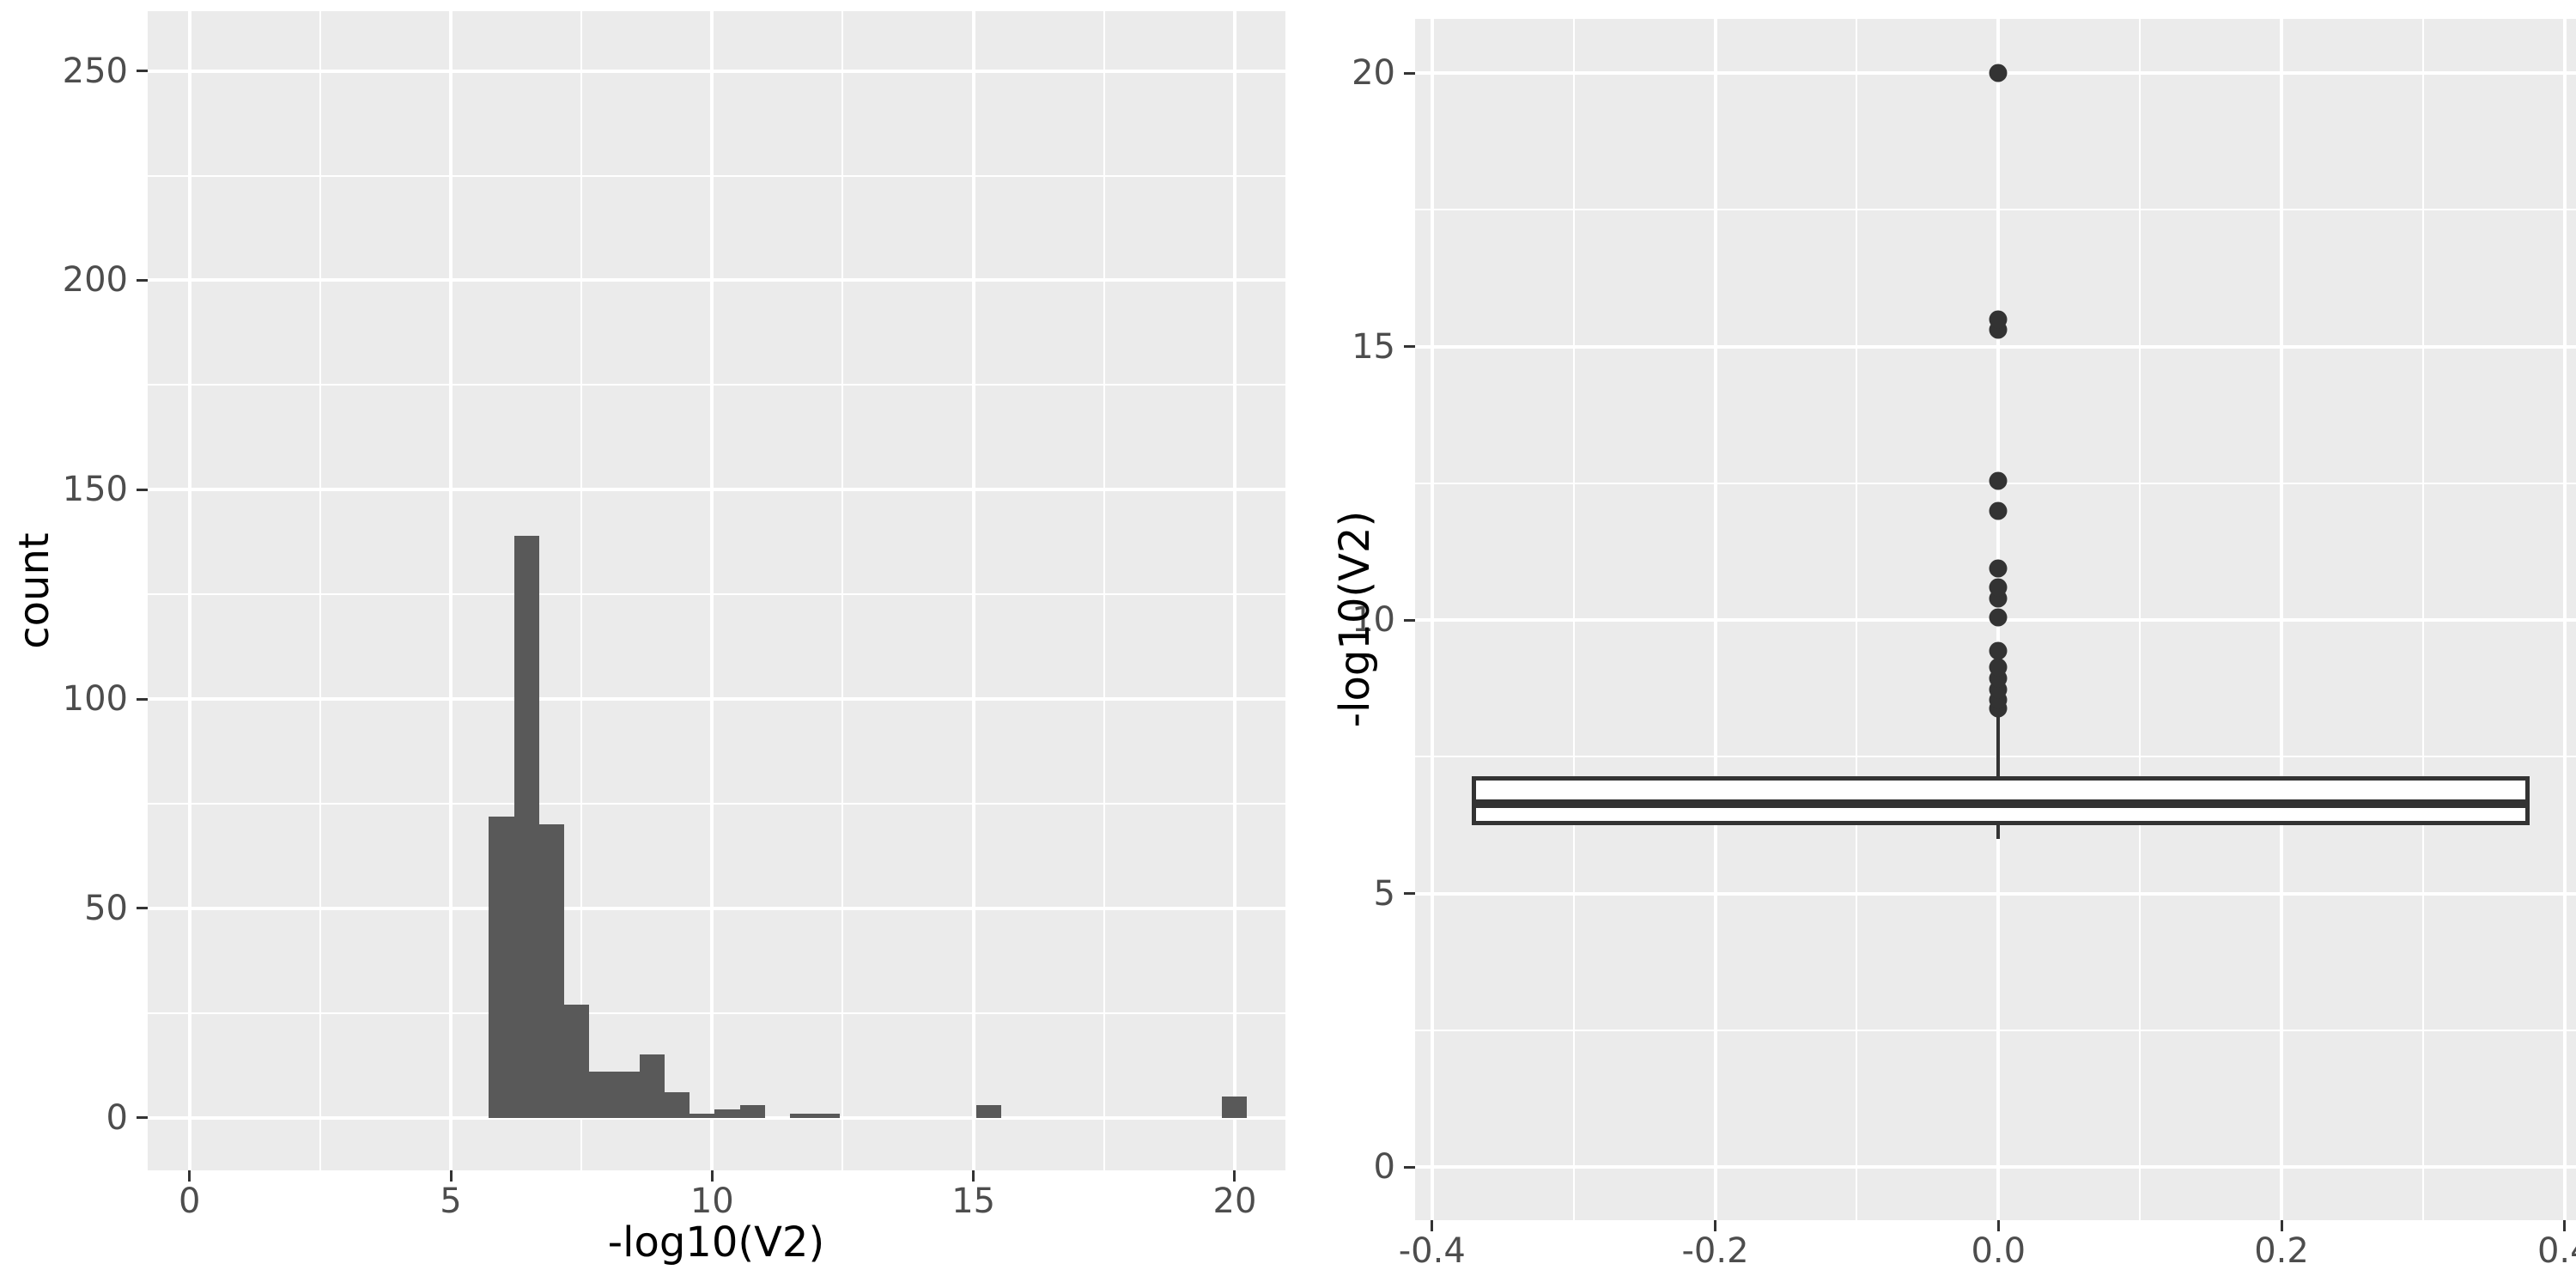  Describe the element at coordinates (190, 1202) in the screenshot. I see `x-tick-label: 0` at that location.